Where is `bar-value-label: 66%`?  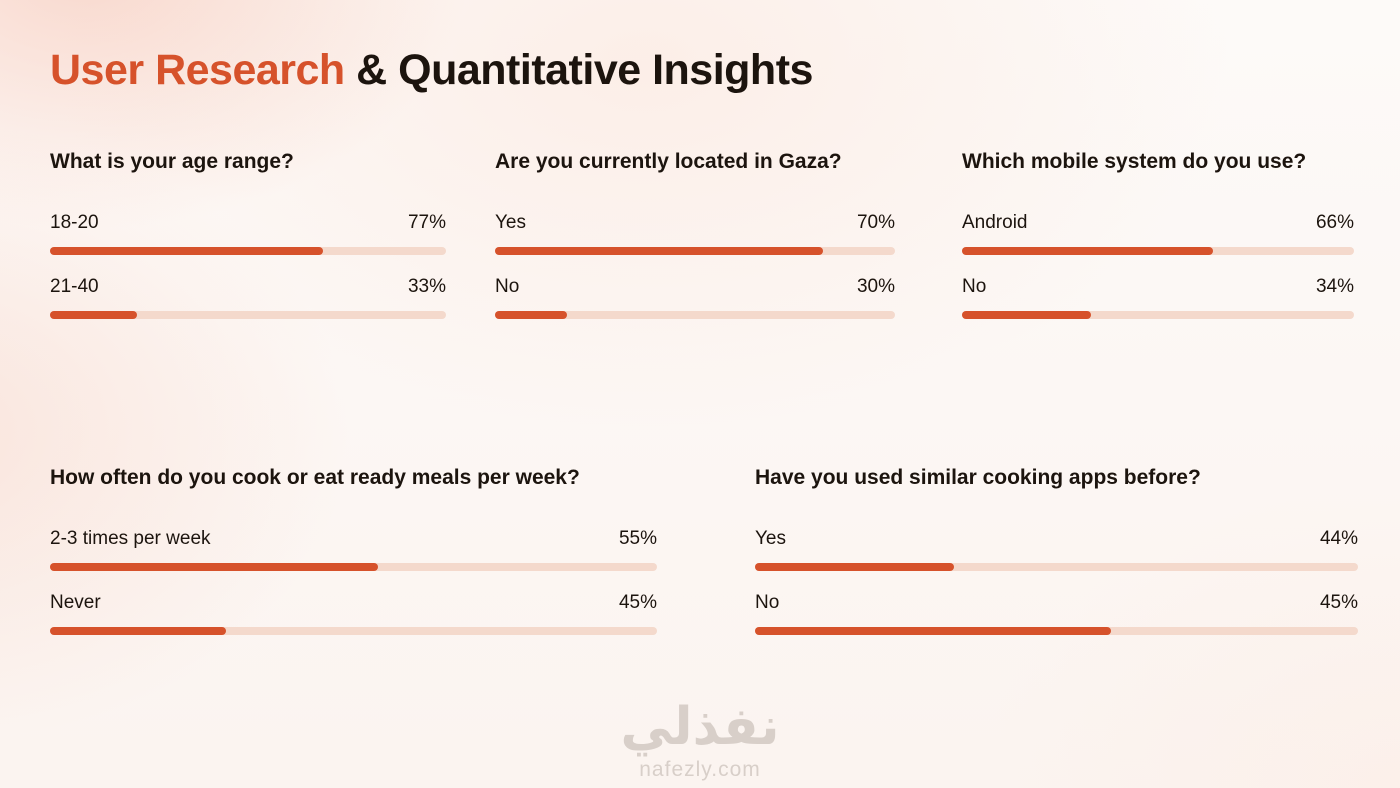 bar-value-label: 66% is located at coordinates (1334, 222).